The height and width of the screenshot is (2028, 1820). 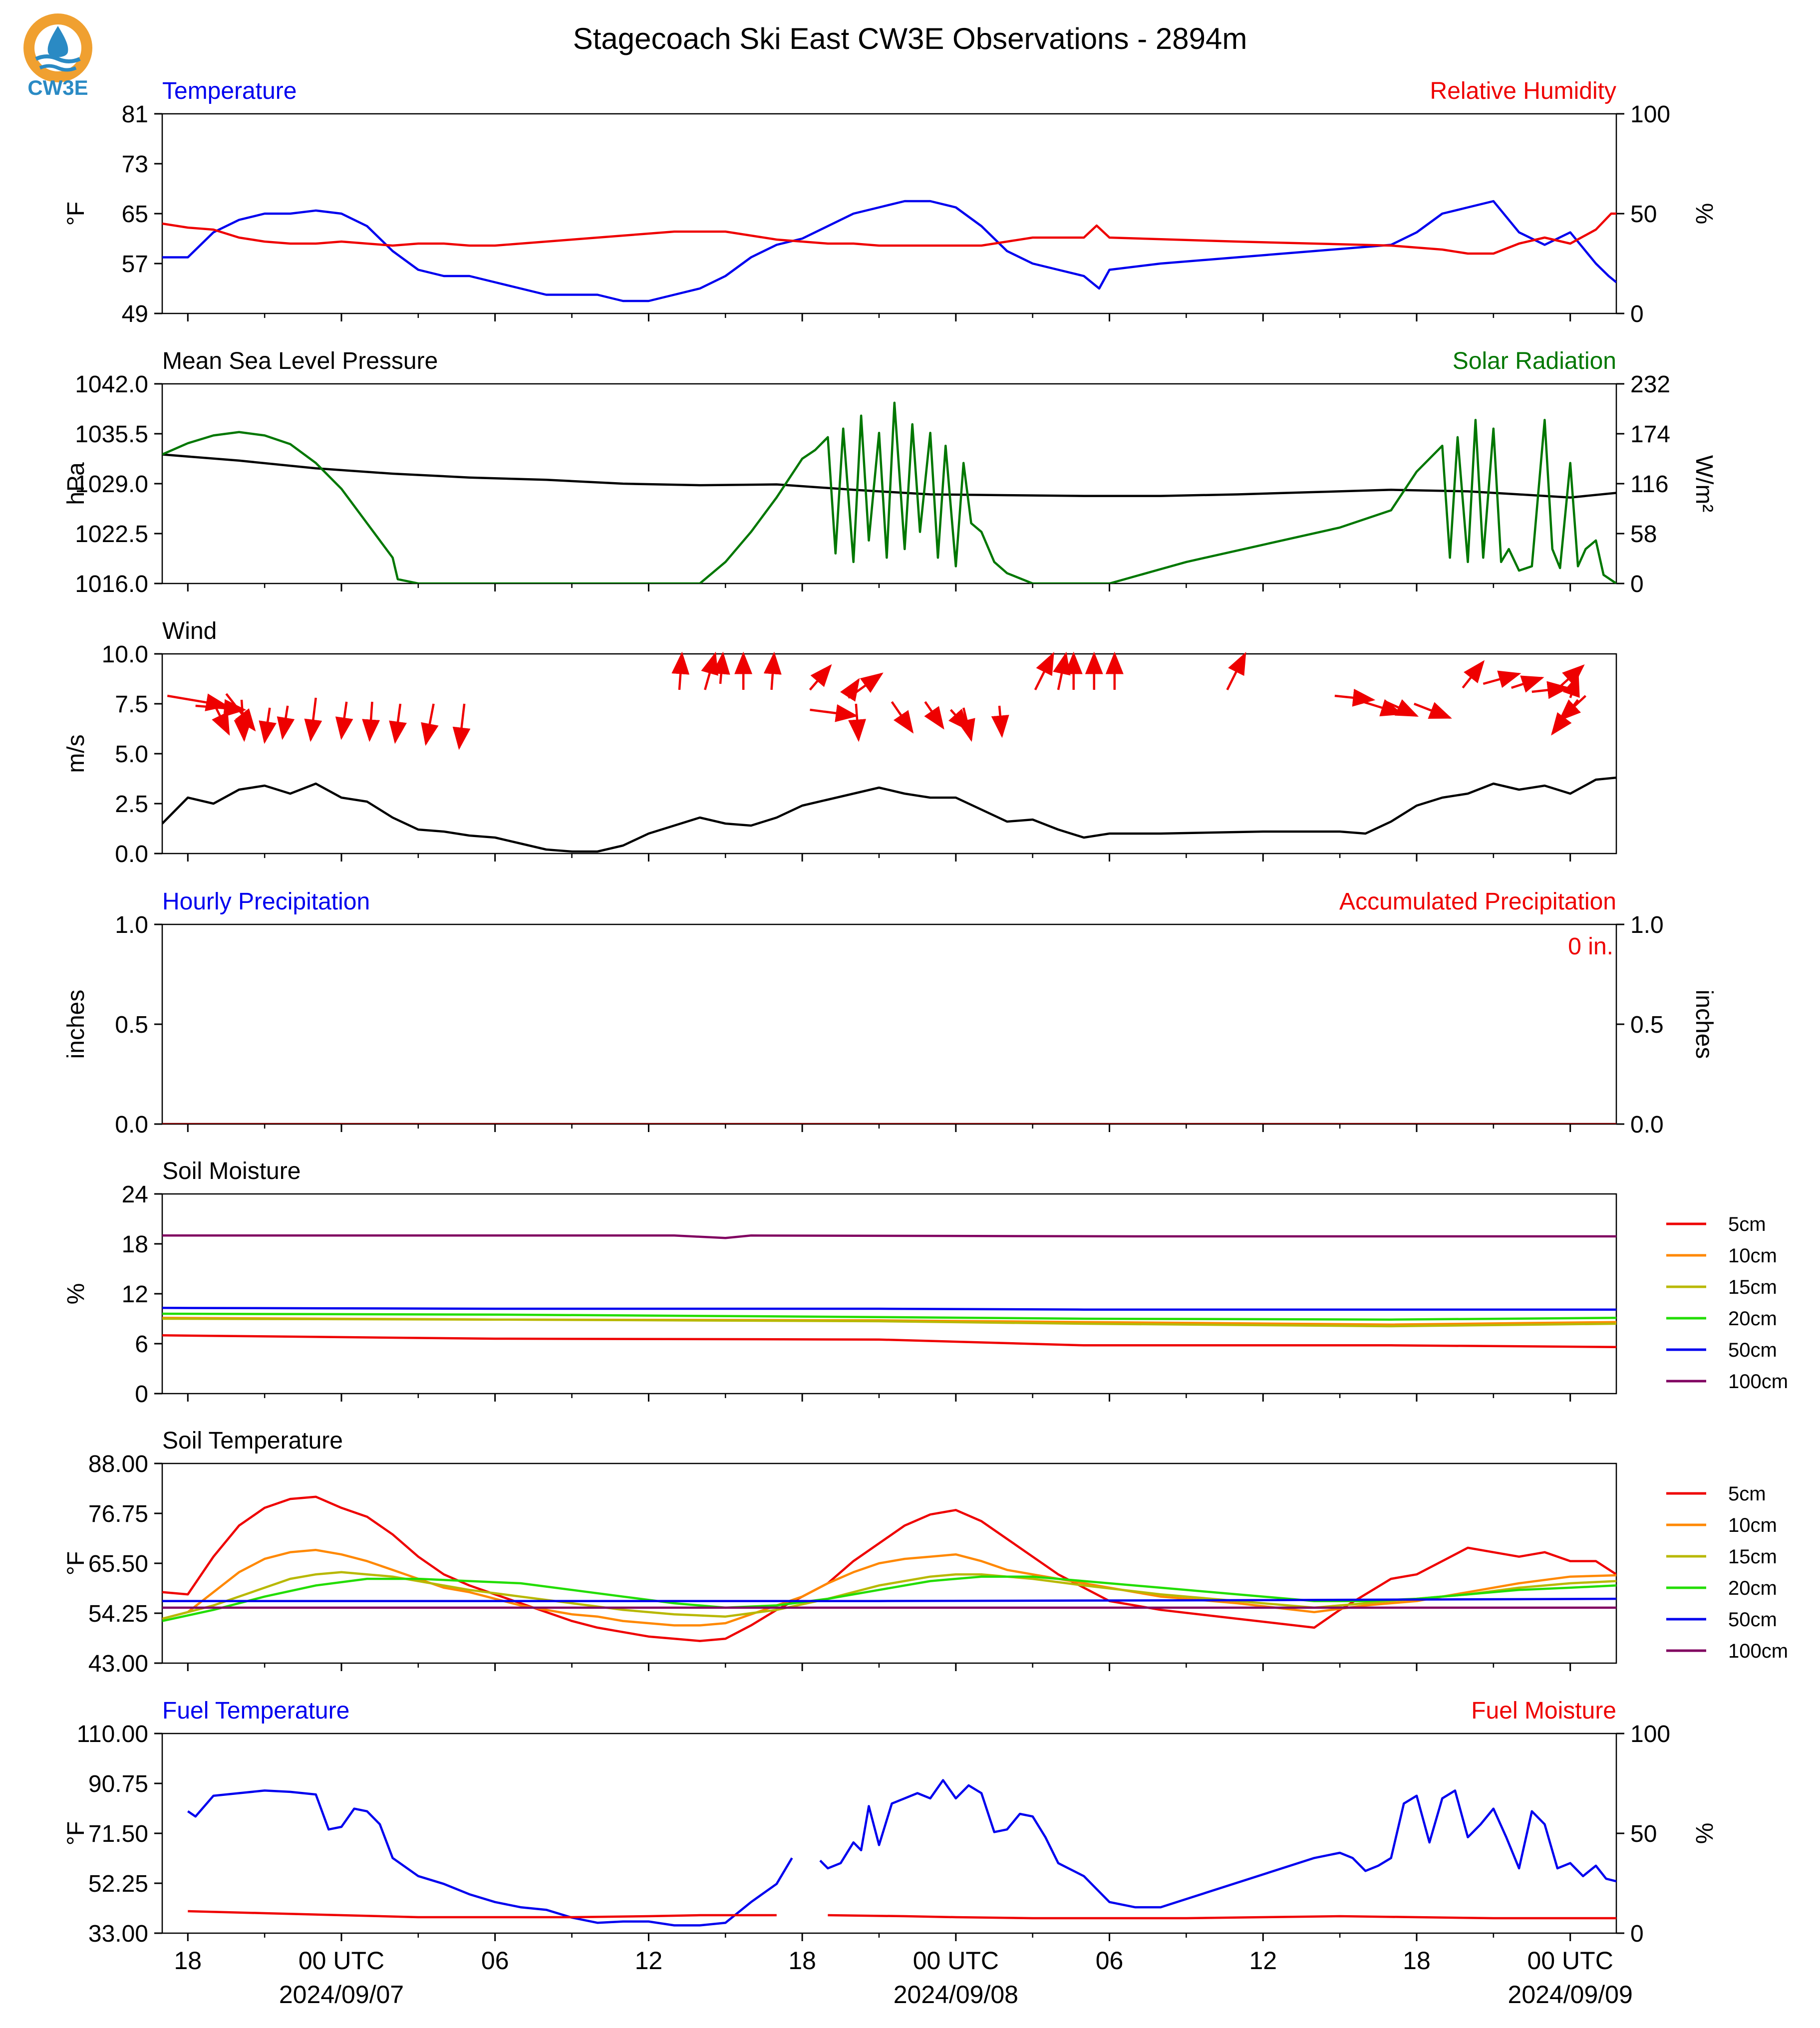 What do you see at coordinates (1650, 384) in the screenshot?
I see `y-right-tick-label: 232` at bounding box center [1650, 384].